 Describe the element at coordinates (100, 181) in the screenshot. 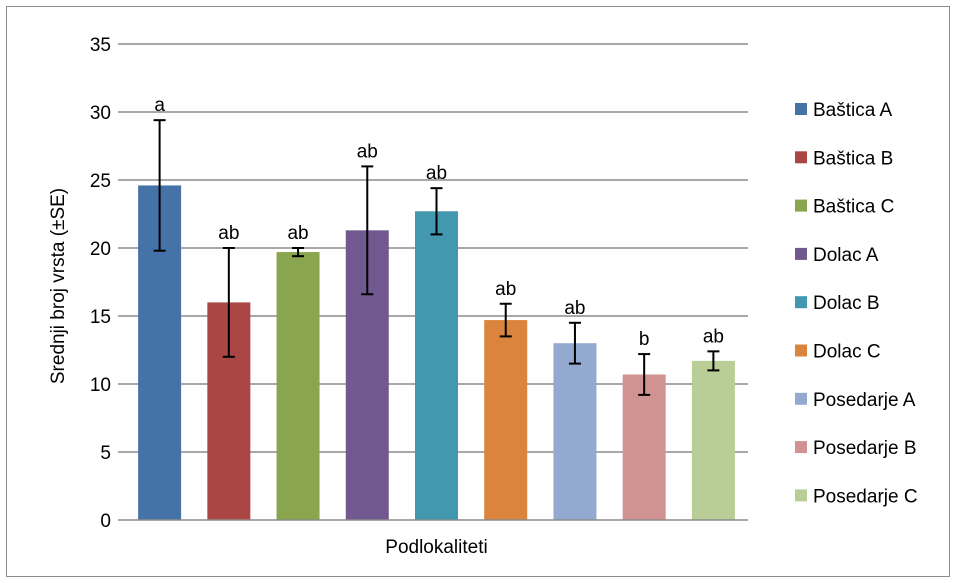

I see `y-tick-label: 25` at that location.